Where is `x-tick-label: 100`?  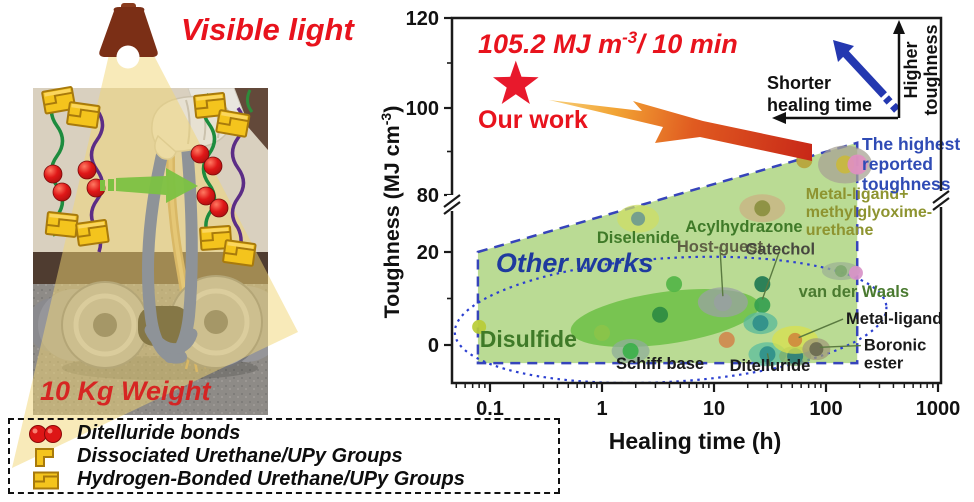
x-tick-label: 100 is located at coordinates (825, 409).